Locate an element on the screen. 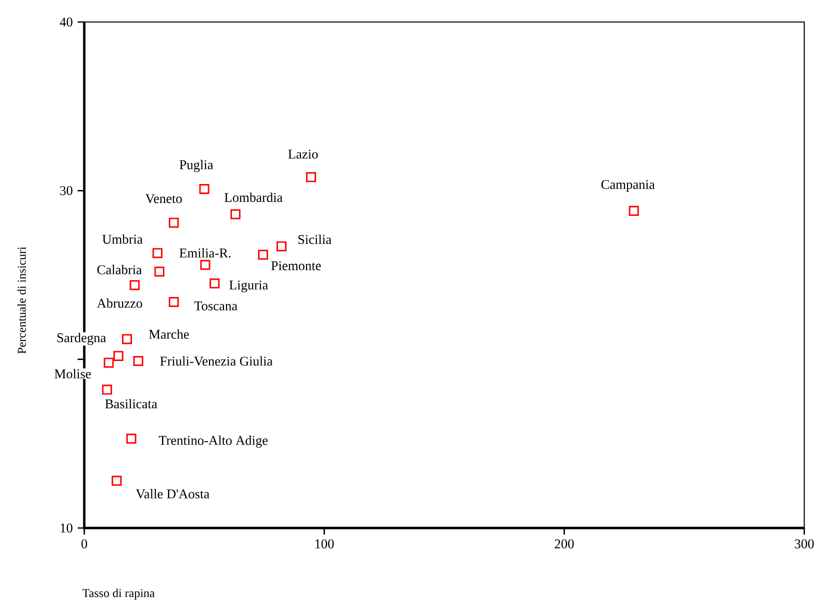 Image resolution: width=822 pixels, height=607 pixels. annotation: Friuli-Venezia Giulia is located at coordinates (216, 361).